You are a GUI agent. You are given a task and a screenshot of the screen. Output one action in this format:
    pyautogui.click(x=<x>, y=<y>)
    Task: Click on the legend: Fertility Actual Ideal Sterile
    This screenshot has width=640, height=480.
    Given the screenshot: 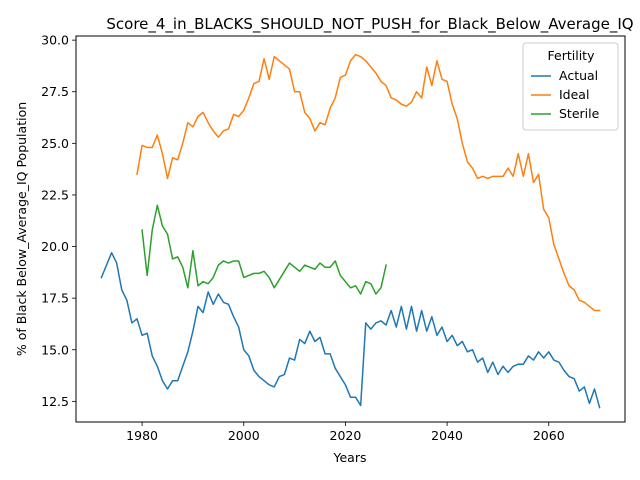 What is the action you would take?
    pyautogui.click(x=570, y=86)
    